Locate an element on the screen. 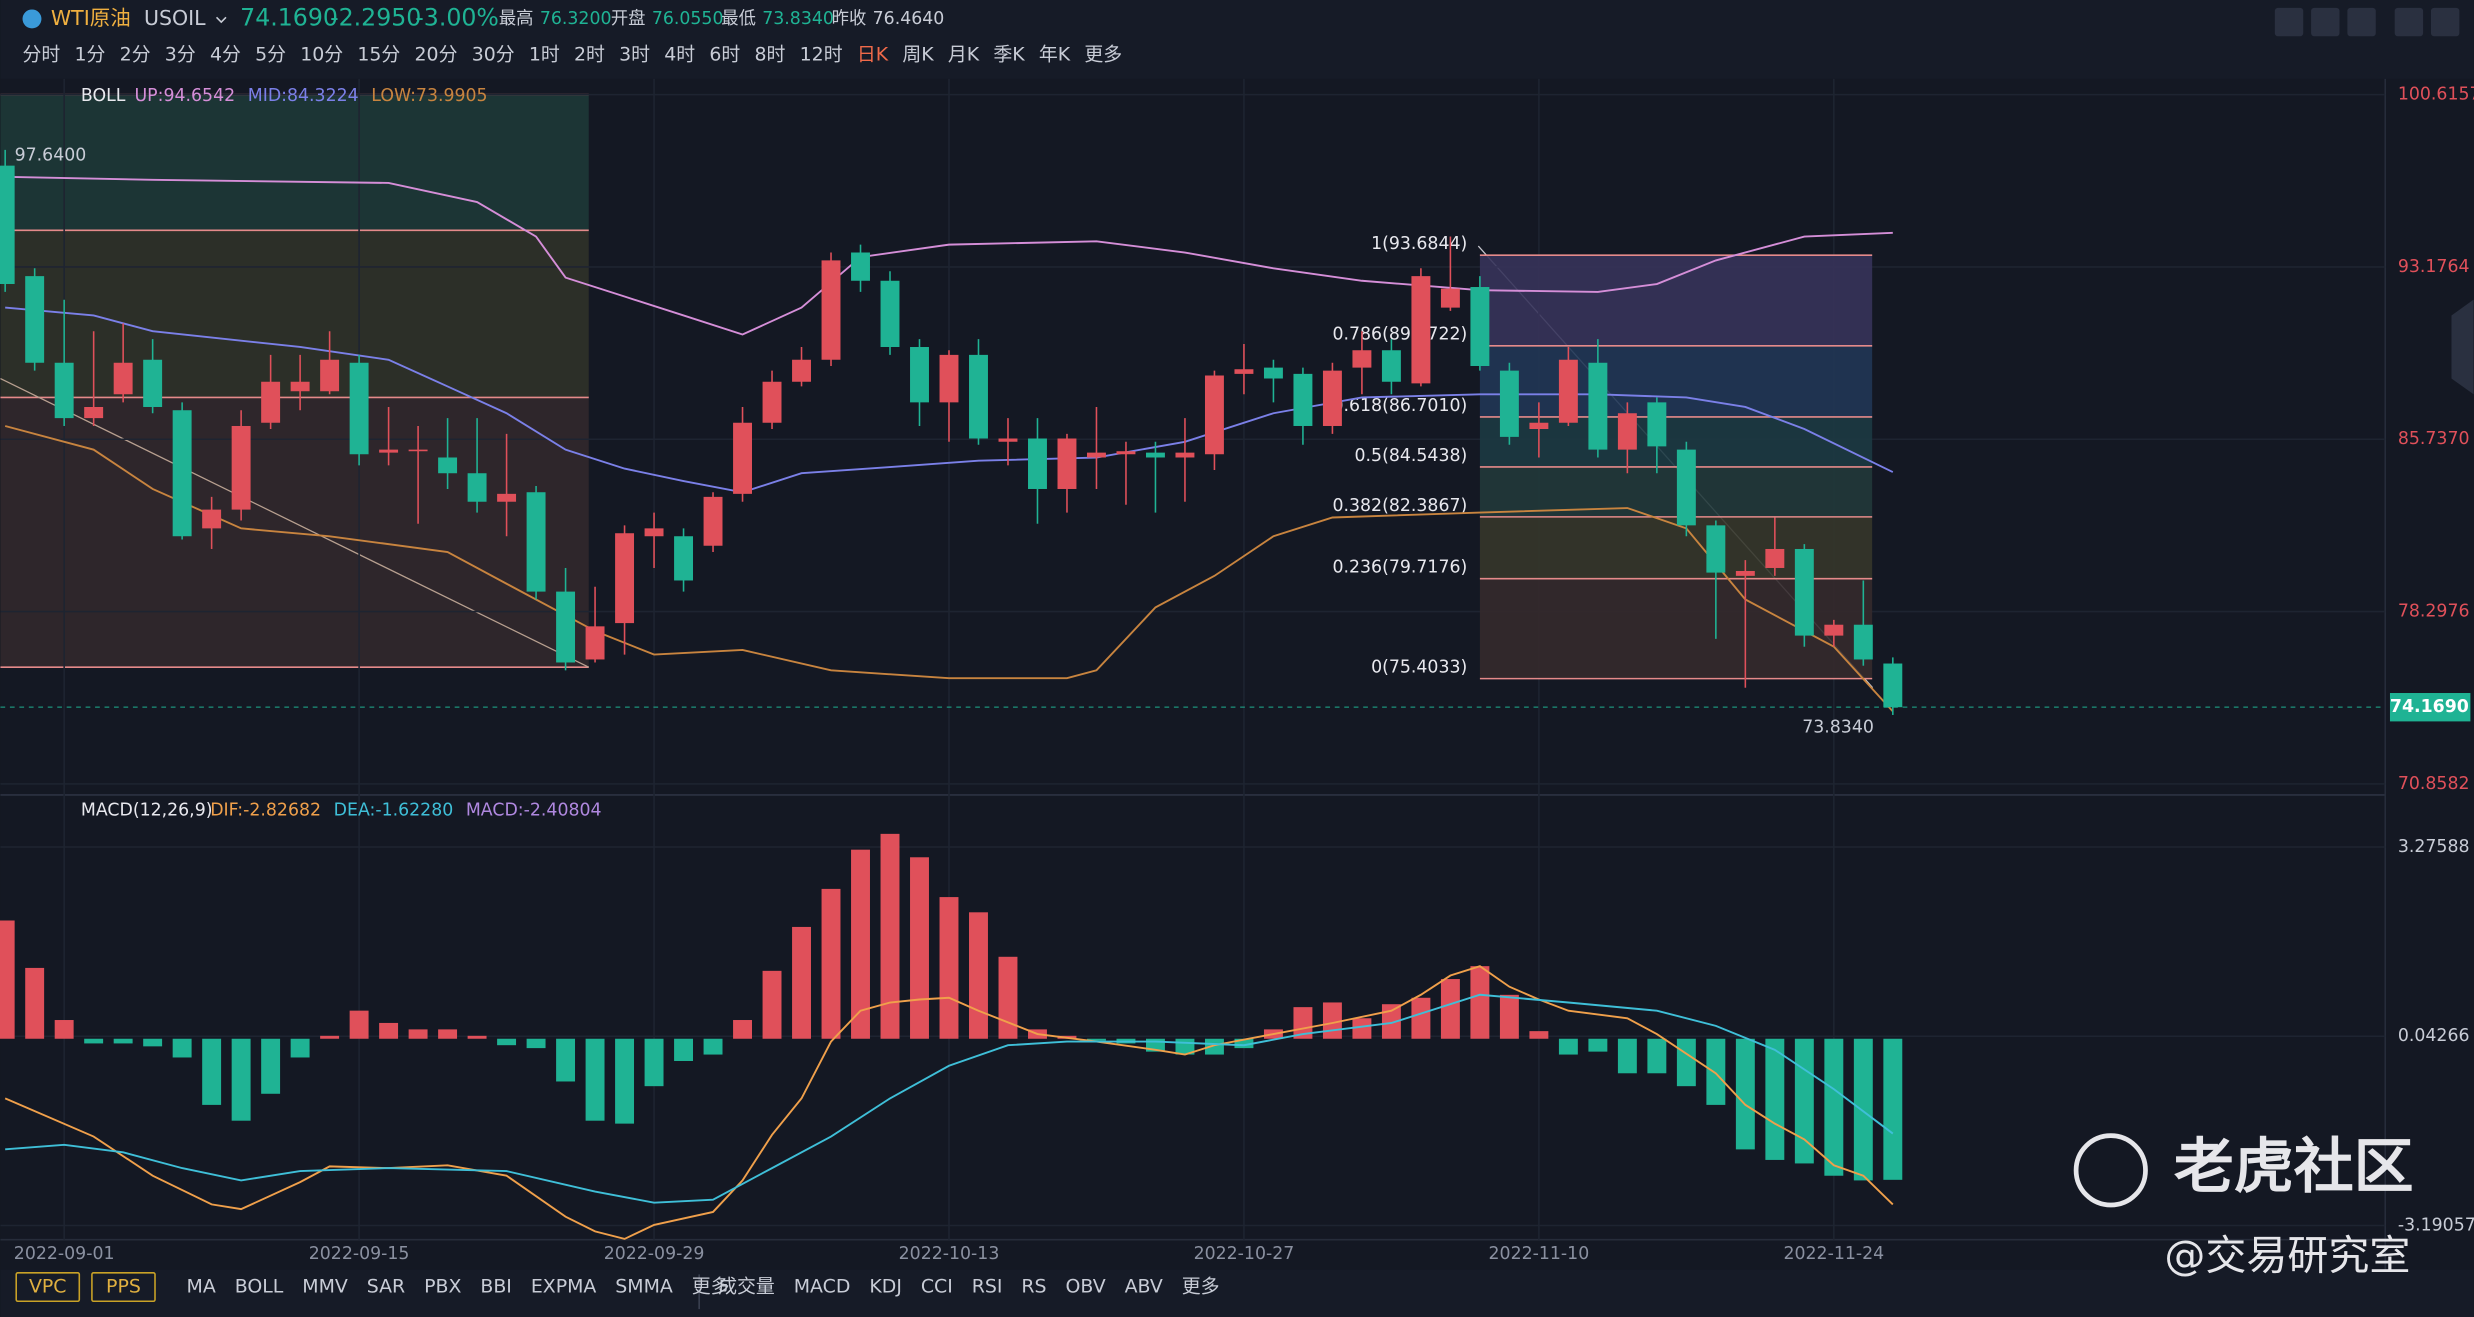  legend-title: BOLL is located at coordinates (103, 96).